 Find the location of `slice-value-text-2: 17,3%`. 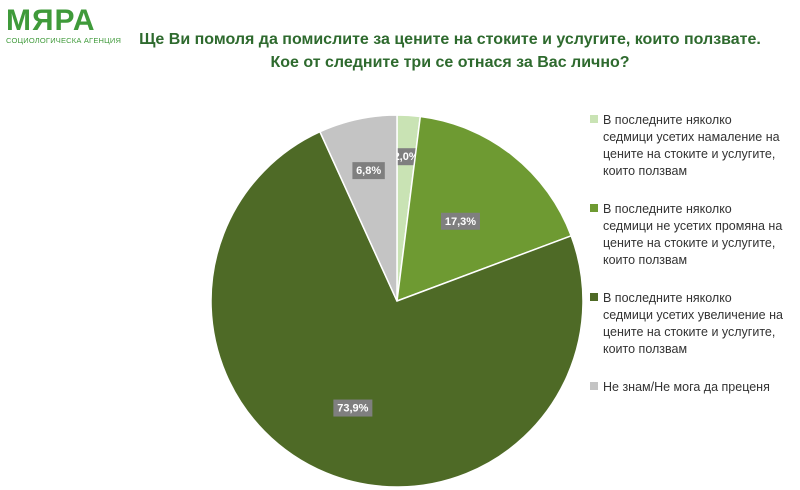

slice-value-text-2: 17,3% is located at coordinates (460, 222).